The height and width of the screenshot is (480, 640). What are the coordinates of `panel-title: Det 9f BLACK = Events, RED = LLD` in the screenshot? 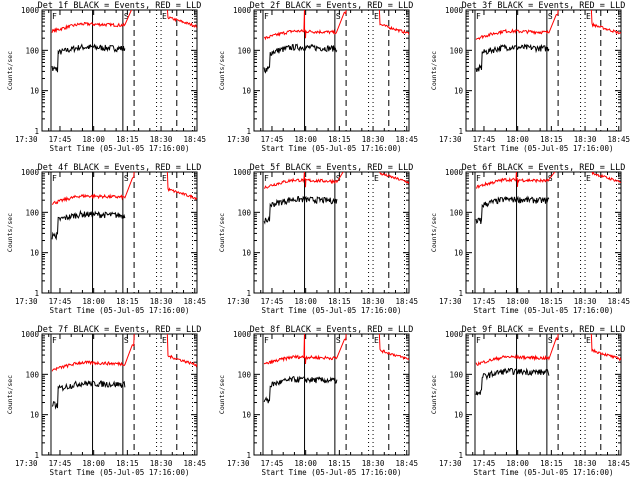 It's located at (544, 330).